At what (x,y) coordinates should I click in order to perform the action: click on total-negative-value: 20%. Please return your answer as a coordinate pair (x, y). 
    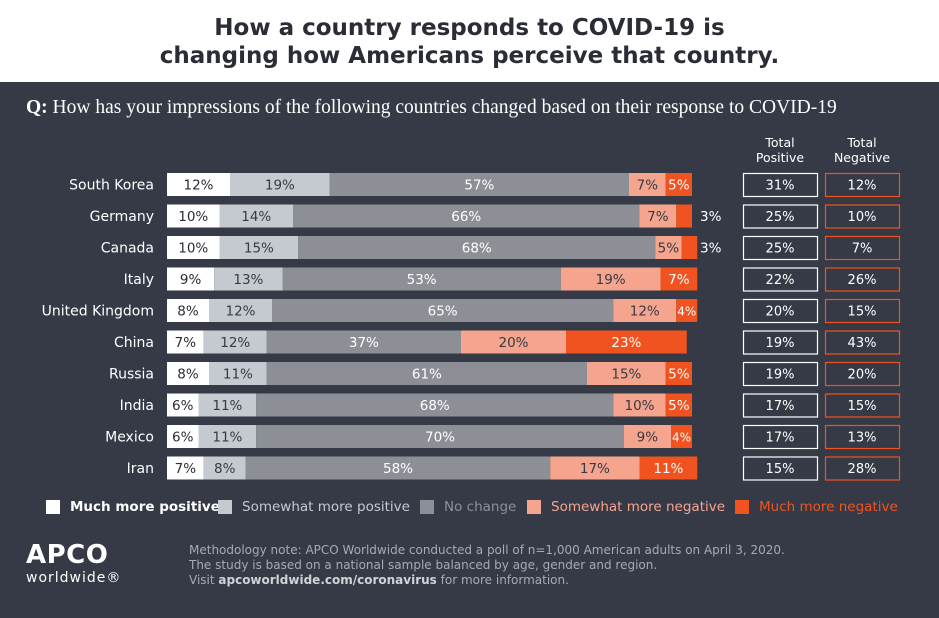
    Looking at the image, I should click on (862, 375).